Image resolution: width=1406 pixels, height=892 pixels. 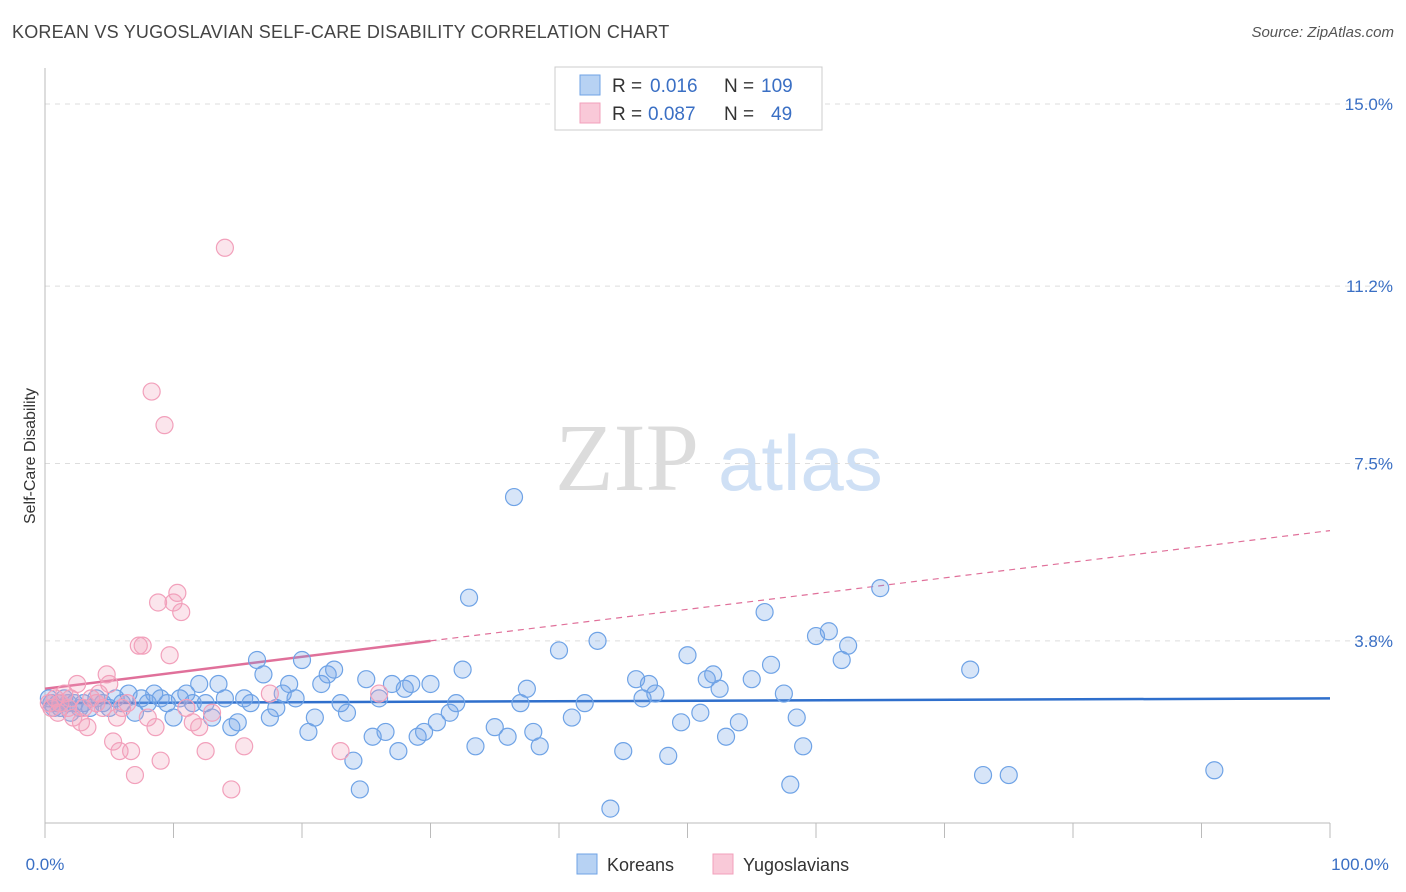 I want to click on yugoslavian-trend-line, so click(x=237, y=665).